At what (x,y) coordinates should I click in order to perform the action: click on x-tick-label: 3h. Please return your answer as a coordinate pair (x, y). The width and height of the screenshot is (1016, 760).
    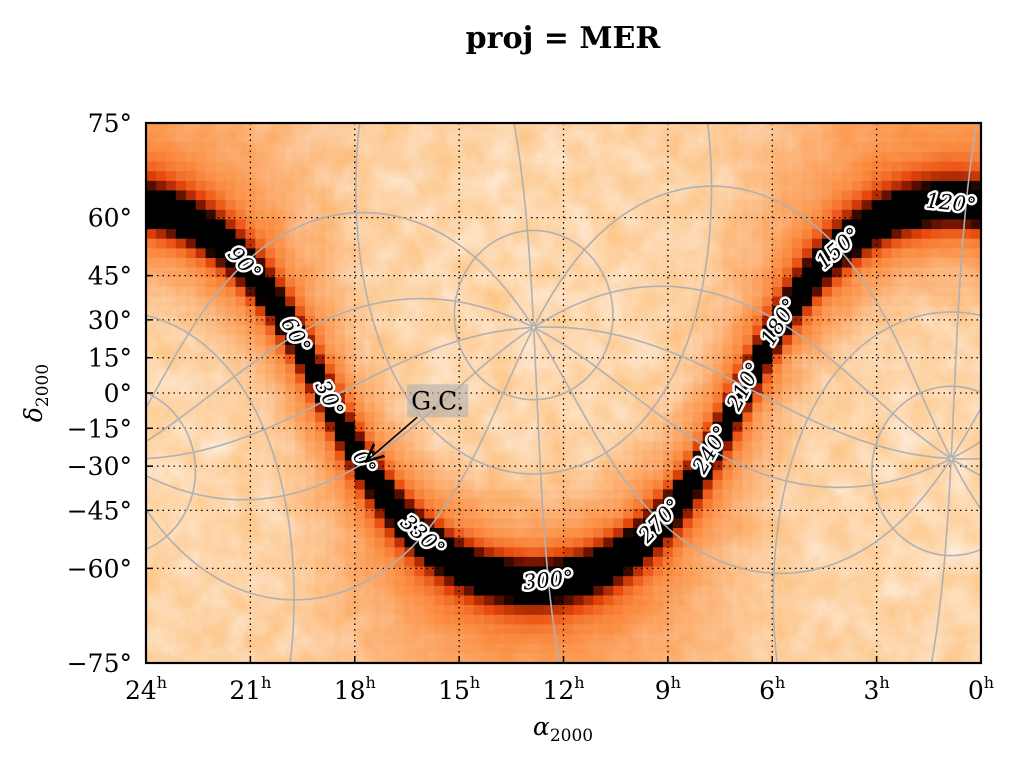
    Looking at the image, I should click on (877, 689).